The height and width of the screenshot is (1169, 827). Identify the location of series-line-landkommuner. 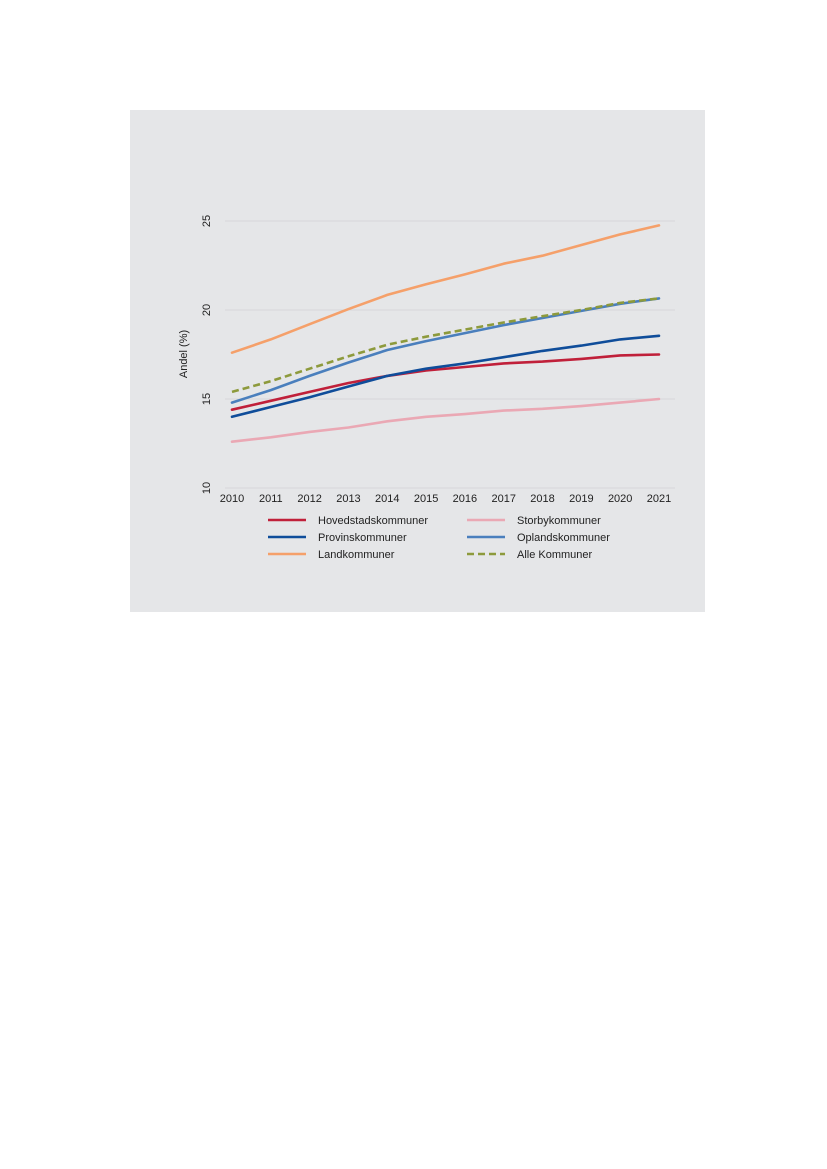
(445, 289).